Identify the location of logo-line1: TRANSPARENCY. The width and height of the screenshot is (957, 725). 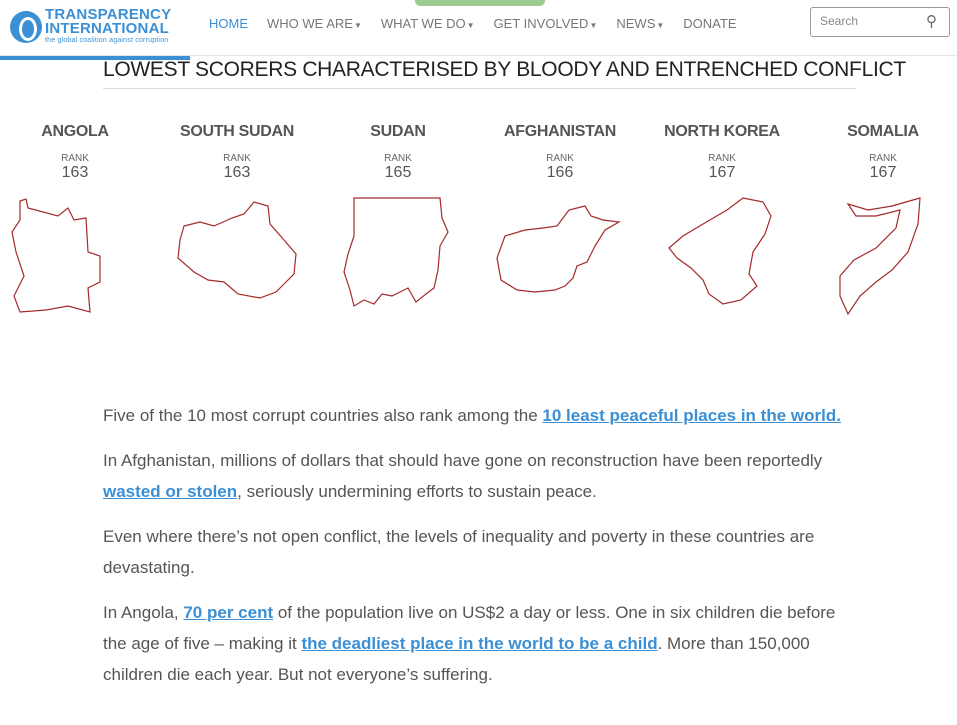
(108, 14).